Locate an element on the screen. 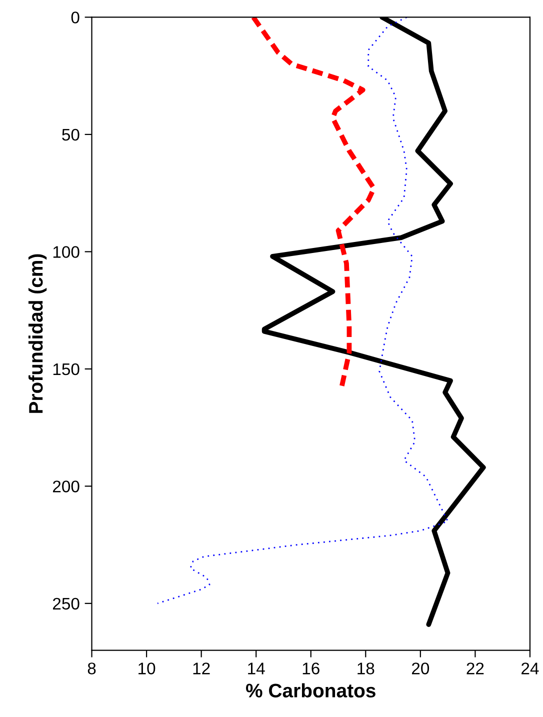 Image resolution: width=543 pixels, height=717 pixels. x-tick-label: 14 is located at coordinates (256, 668).